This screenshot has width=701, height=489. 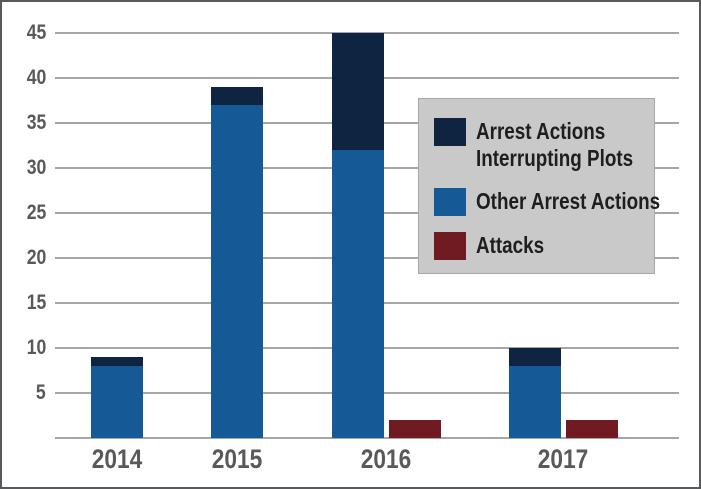 I want to click on bar-2017-arrest-actions-interrupting-plots, so click(x=535, y=357).